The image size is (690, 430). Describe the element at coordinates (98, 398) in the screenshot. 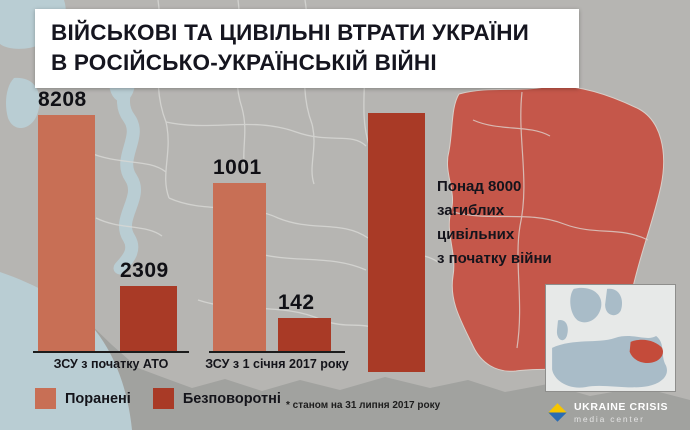

I see `legend-label-wounded: Поранені` at that location.